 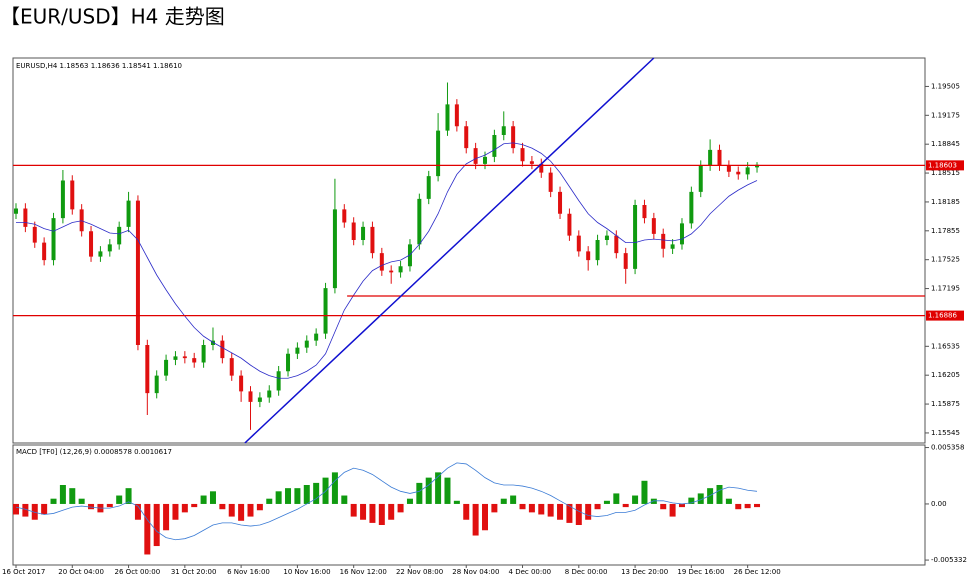 I want to click on level-label: 1.18603, so click(x=942, y=165).